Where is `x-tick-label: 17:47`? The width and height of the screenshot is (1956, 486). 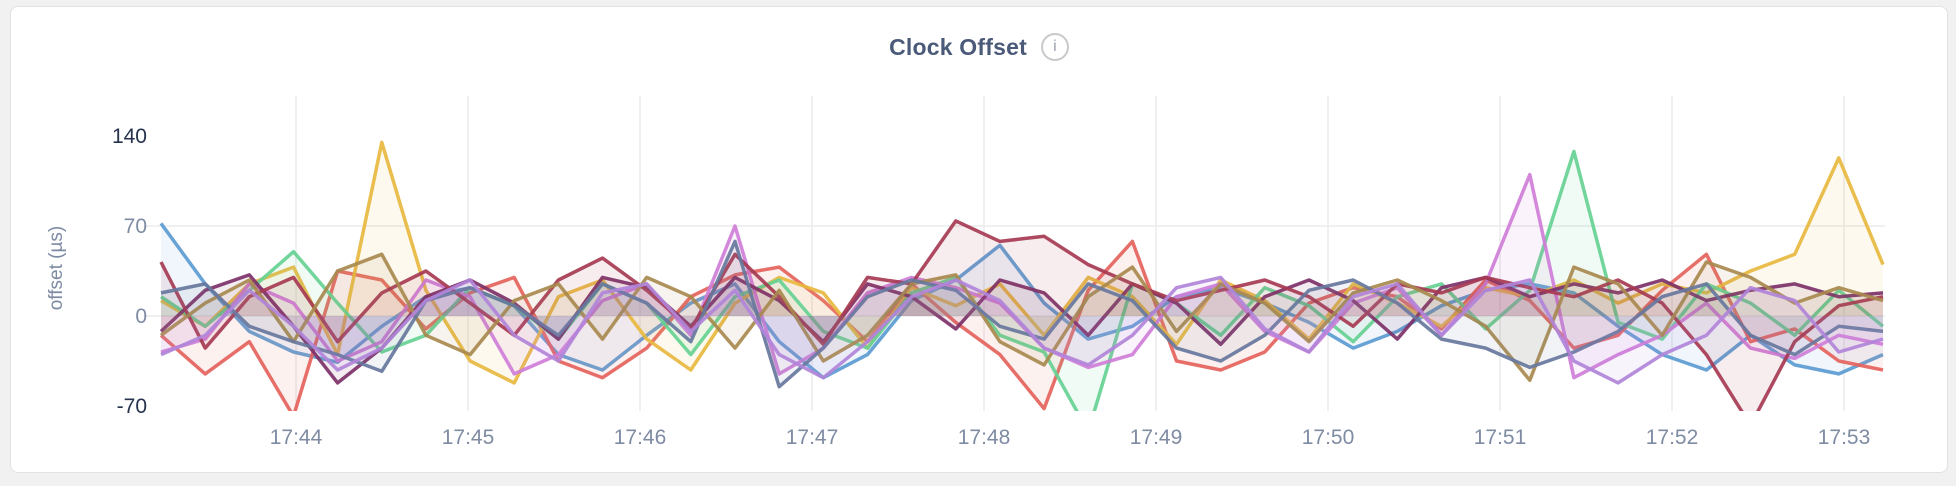 x-tick-label: 17:47 is located at coordinates (812, 437).